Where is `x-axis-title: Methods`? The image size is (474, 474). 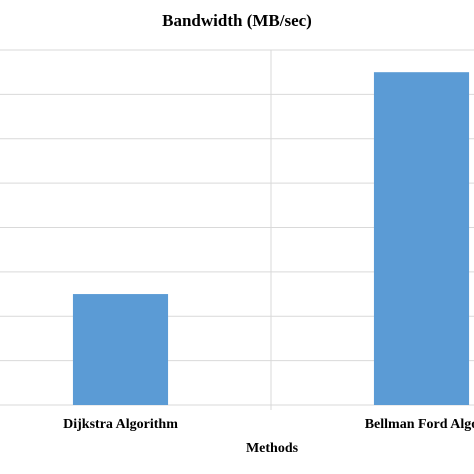
x-axis-title: Methods is located at coordinates (272, 448).